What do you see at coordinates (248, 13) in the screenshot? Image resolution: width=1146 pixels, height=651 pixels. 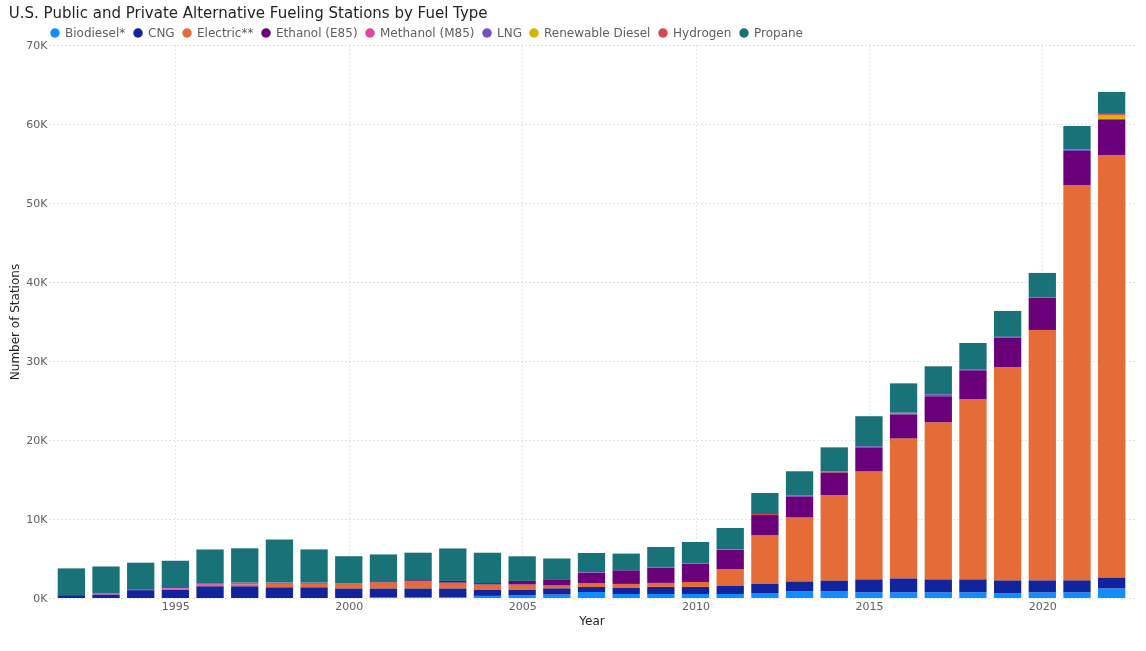 I see `chart-title: U.S. Public and Private Alternative Fueling Stations by Fuel Type` at bounding box center [248, 13].